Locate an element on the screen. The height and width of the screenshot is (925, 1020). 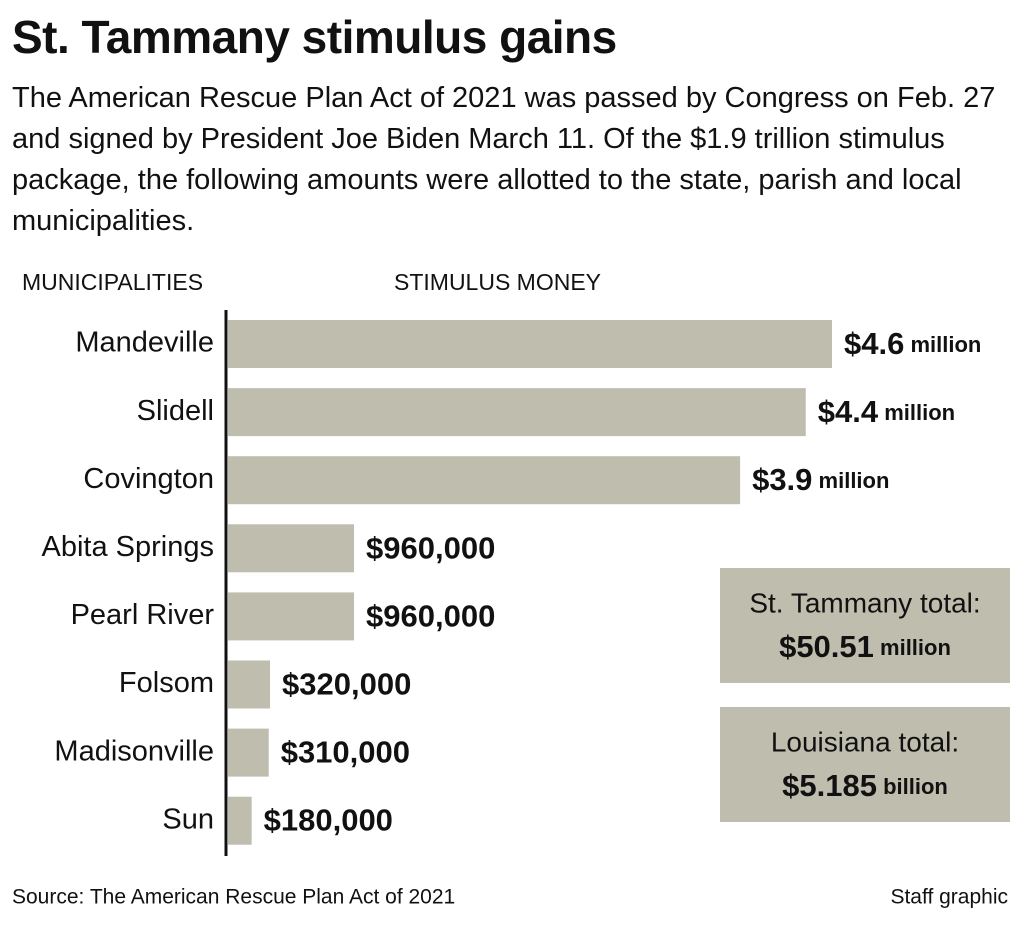
total-box: St. Tammany total: $50.51 million is located at coordinates (865, 625).